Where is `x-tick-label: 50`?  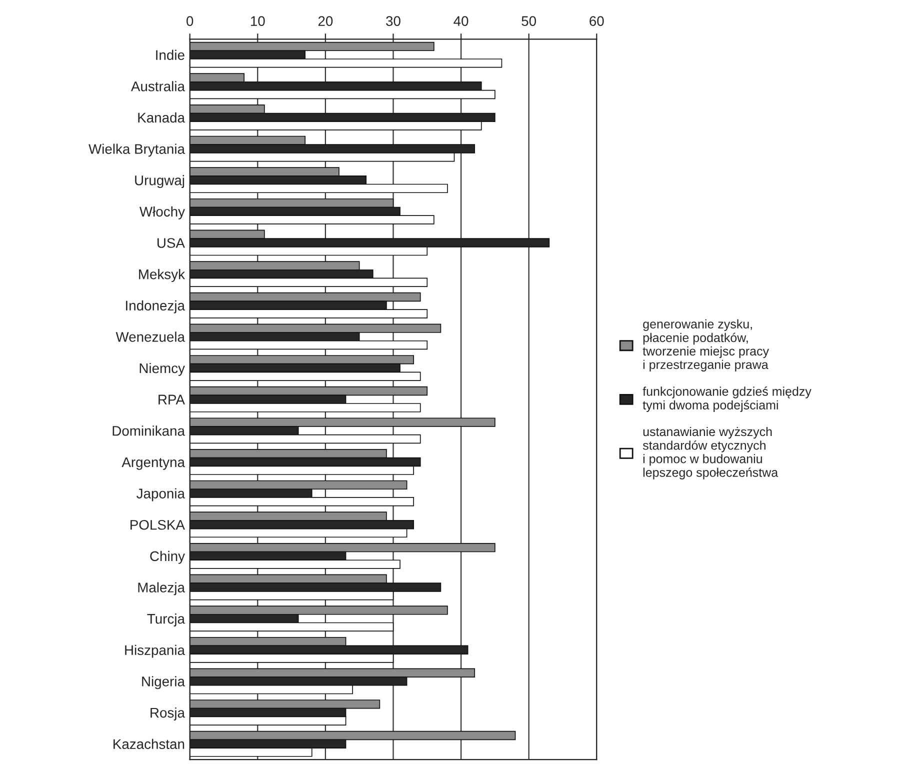 x-tick-label: 50 is located at coordinates (529, 21).